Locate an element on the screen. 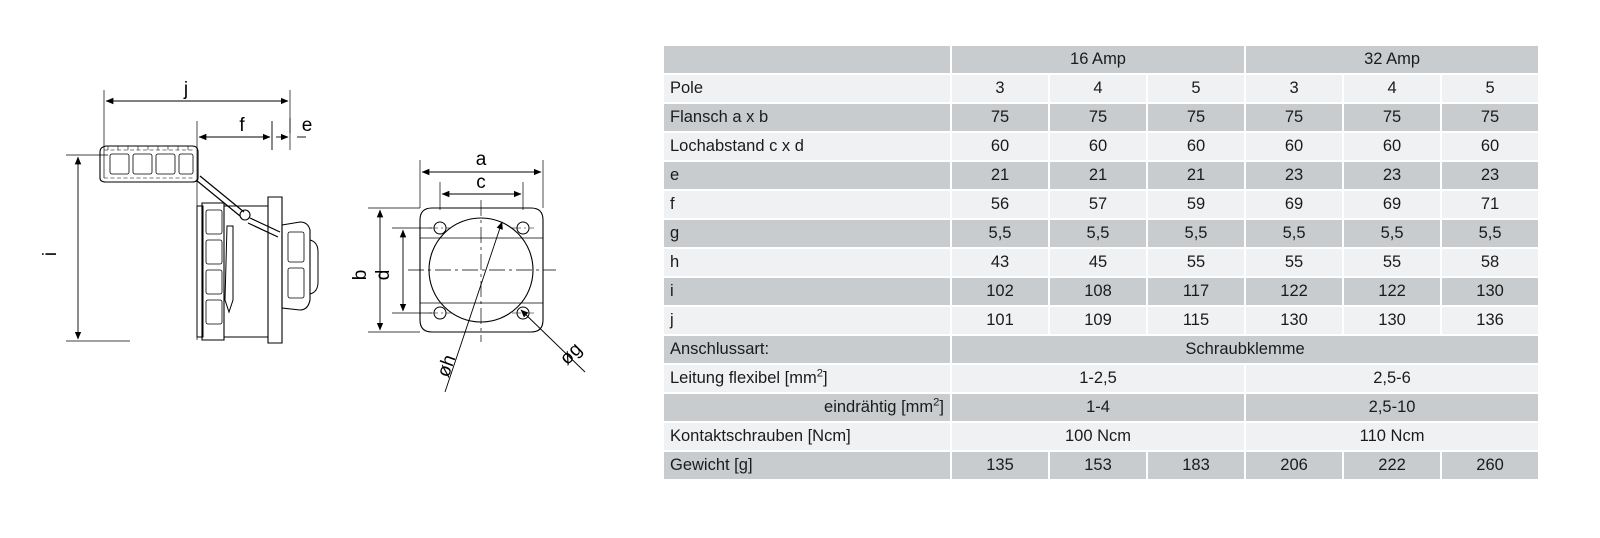  cell-merged: 2,5-10 is located at coordinates (1392, 407).